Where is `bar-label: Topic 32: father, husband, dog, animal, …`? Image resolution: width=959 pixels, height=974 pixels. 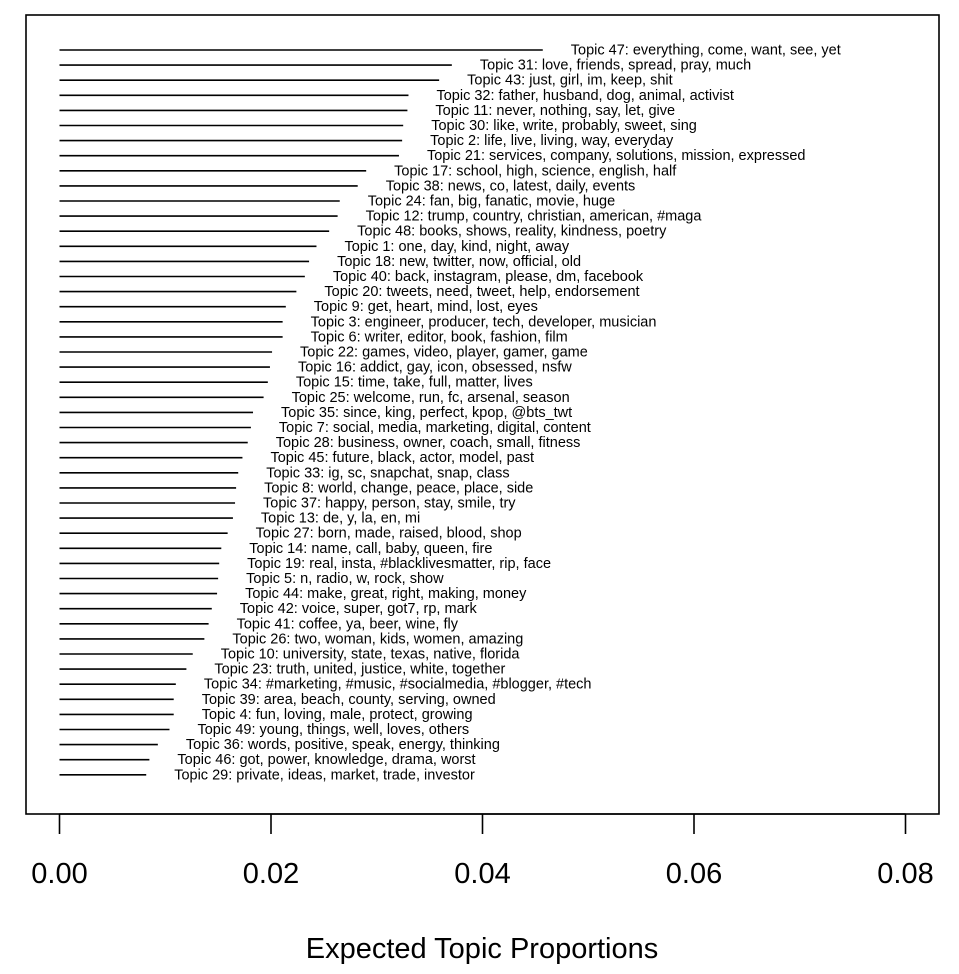 bar-label: Topic 32: father, husband, dog, animal, … is located at coordinates (584, 96).